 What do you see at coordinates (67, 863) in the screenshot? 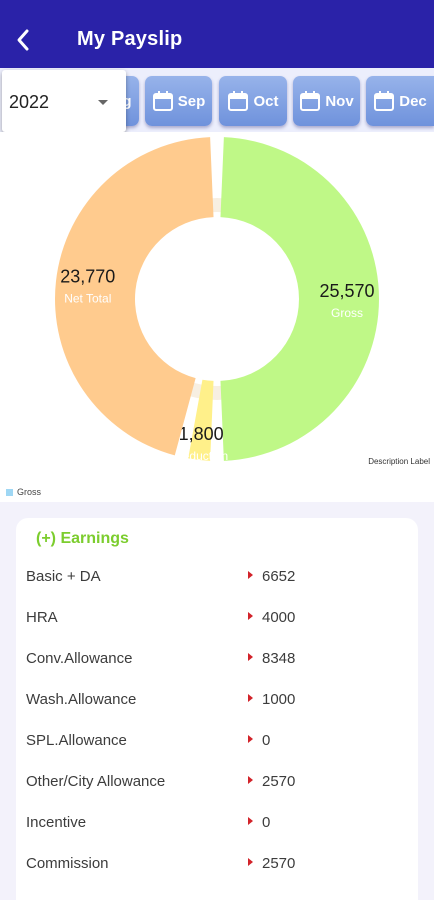
I see `row-label: Commission` at bounding box center [67, 863].